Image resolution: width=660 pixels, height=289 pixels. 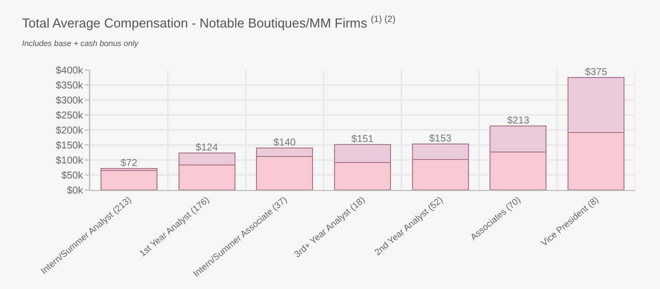 What do you see at coordinates (440, 139) in the screenshot?
I see `total-label: $153` at bounding box center [440, 139].